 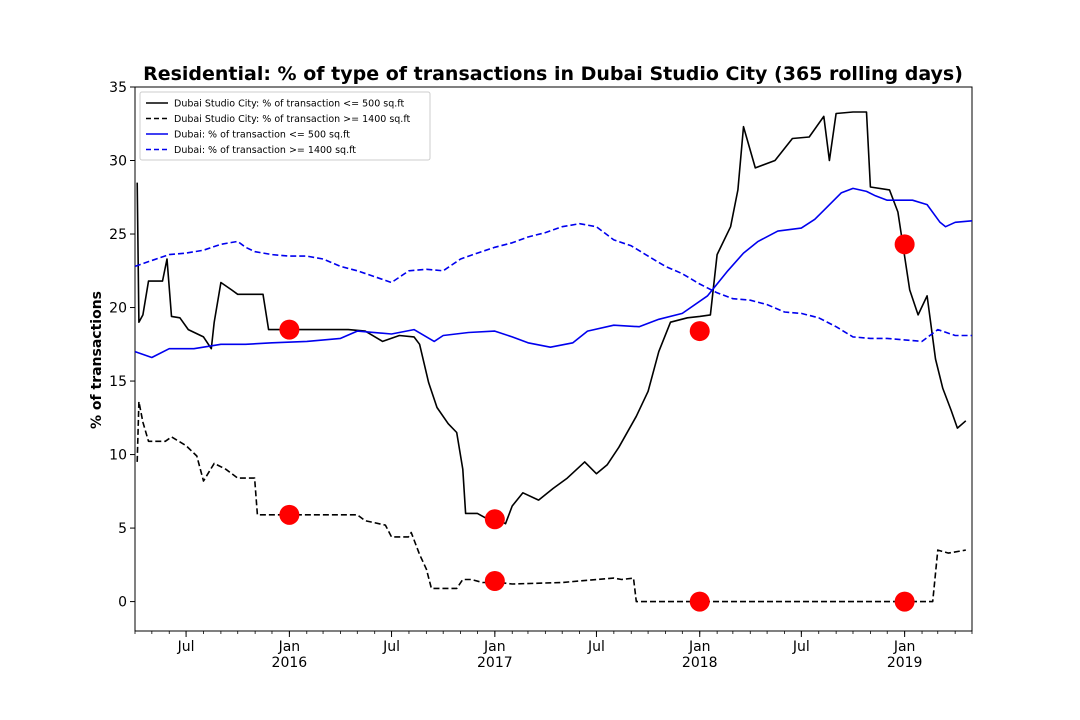 I want to click on y-tick-label: 25, so click(x=118, y=235).